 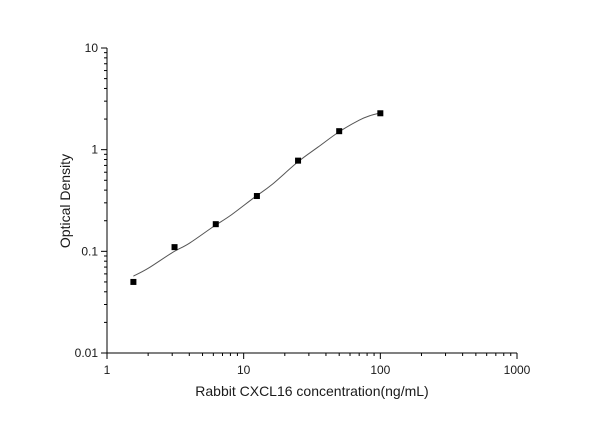 I want to click on x-tick-label: 1, so click(x=107, y=370).